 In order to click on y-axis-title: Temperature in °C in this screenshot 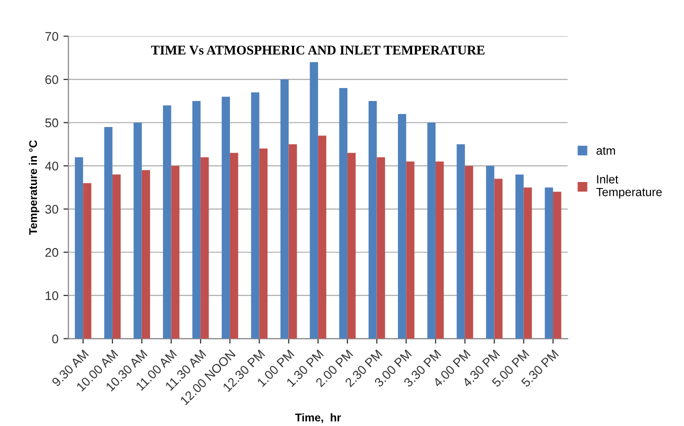, I will do `click(34, 187)`.